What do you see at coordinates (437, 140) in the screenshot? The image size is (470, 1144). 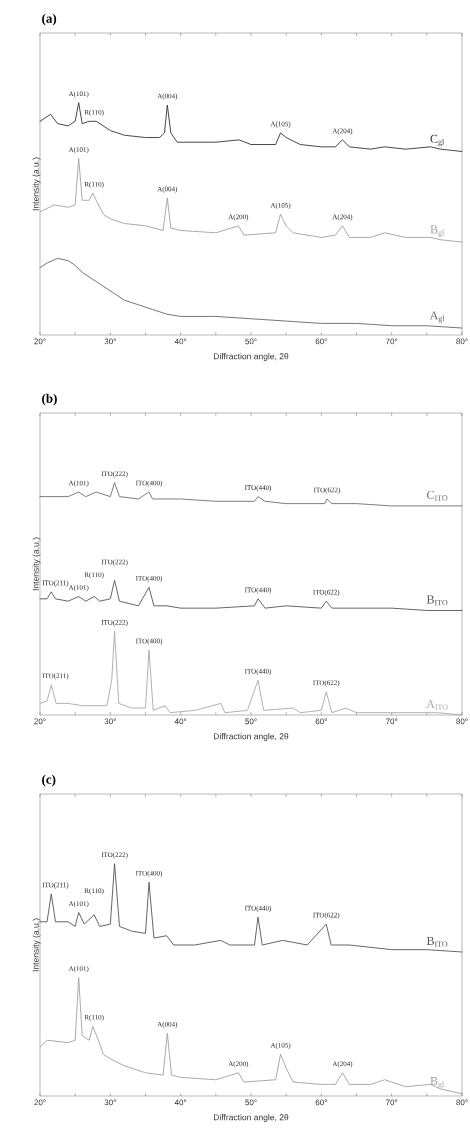 I see `series-label: C$_{gl}$` at bounding box center [437, 140].